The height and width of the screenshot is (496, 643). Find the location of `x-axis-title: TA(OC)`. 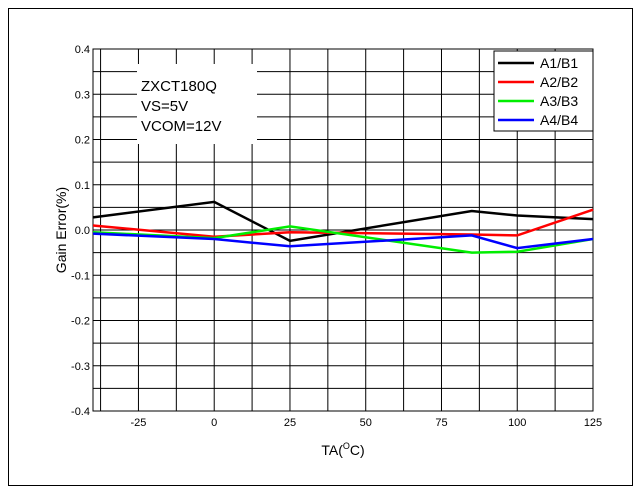

x-axis-title: TA(OC) is located at coordinates (342, 449).